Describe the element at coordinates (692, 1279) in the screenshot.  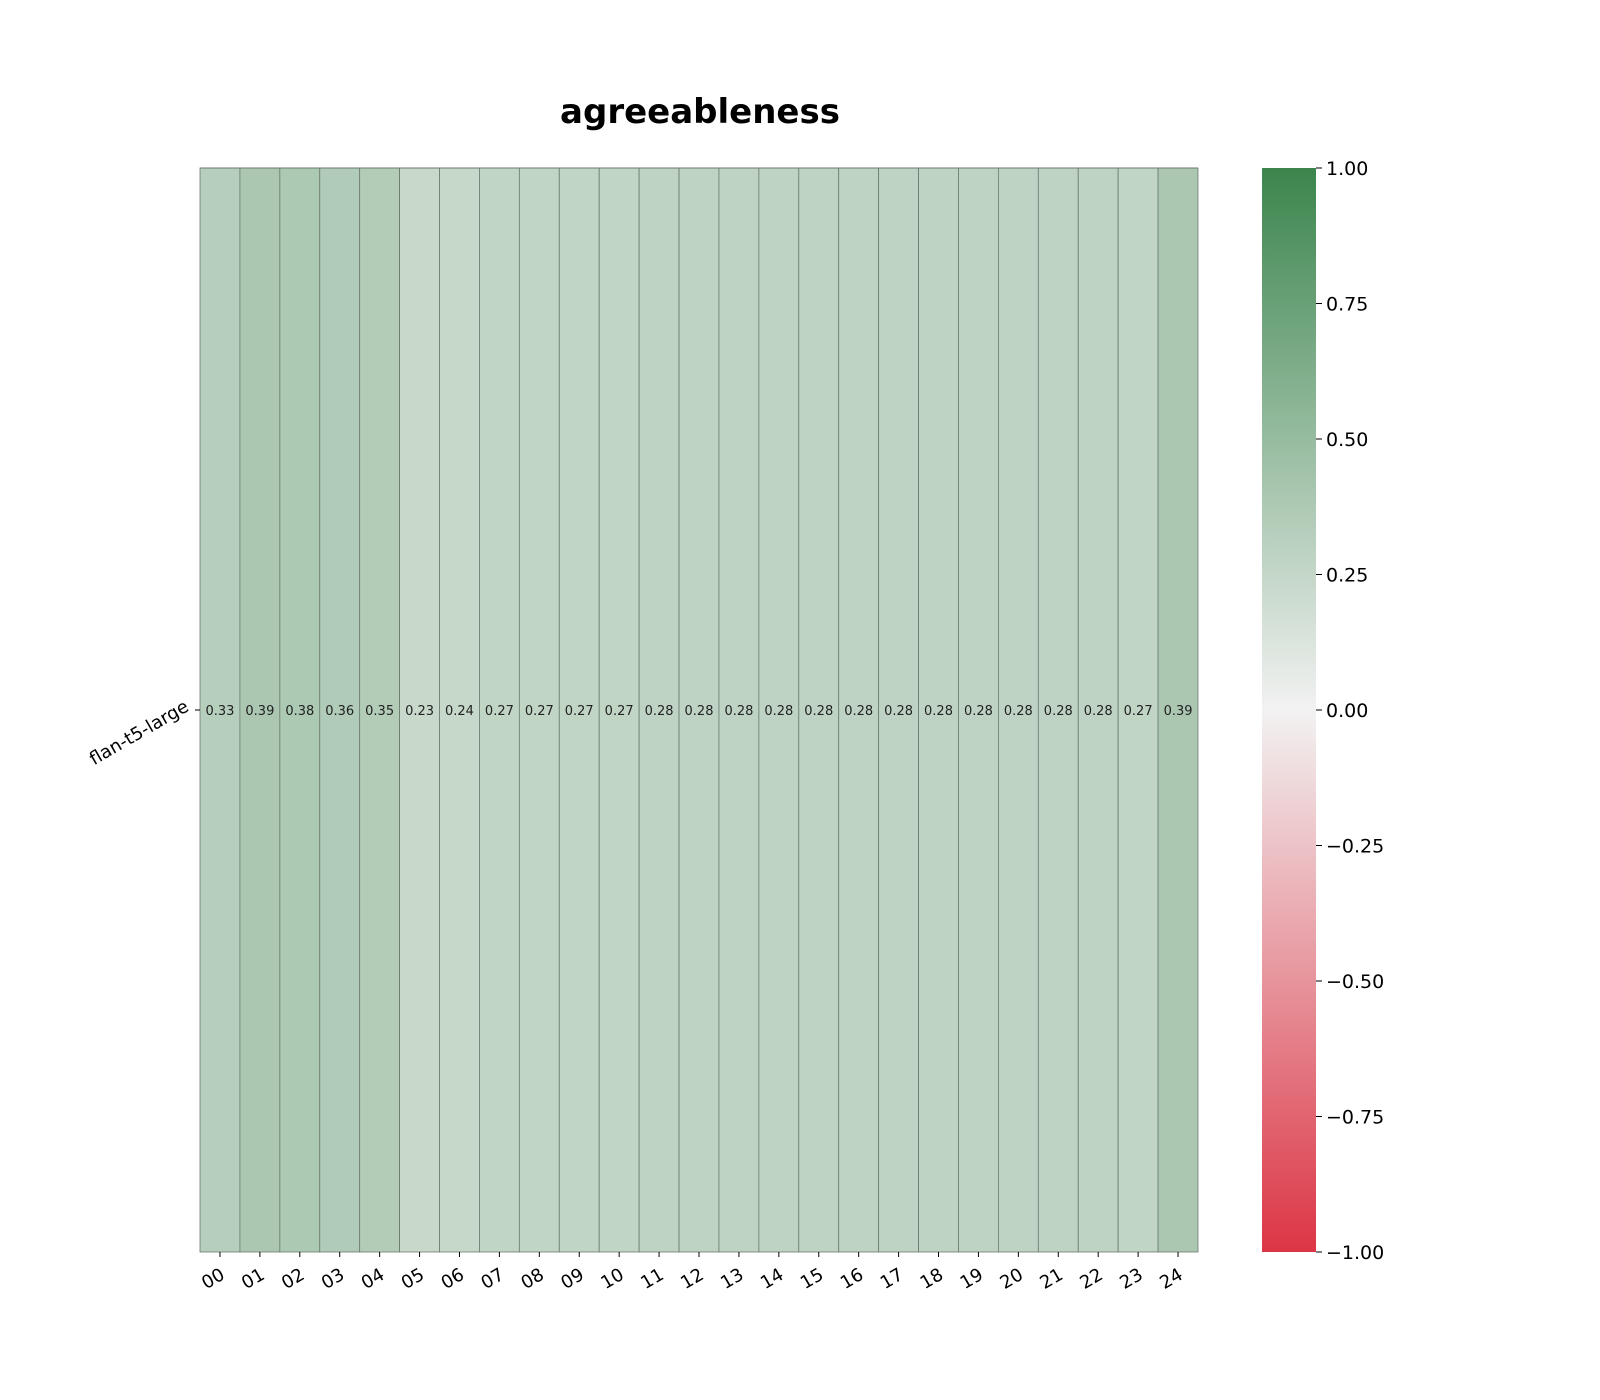
I see `x-tick-label: 12` at that location.